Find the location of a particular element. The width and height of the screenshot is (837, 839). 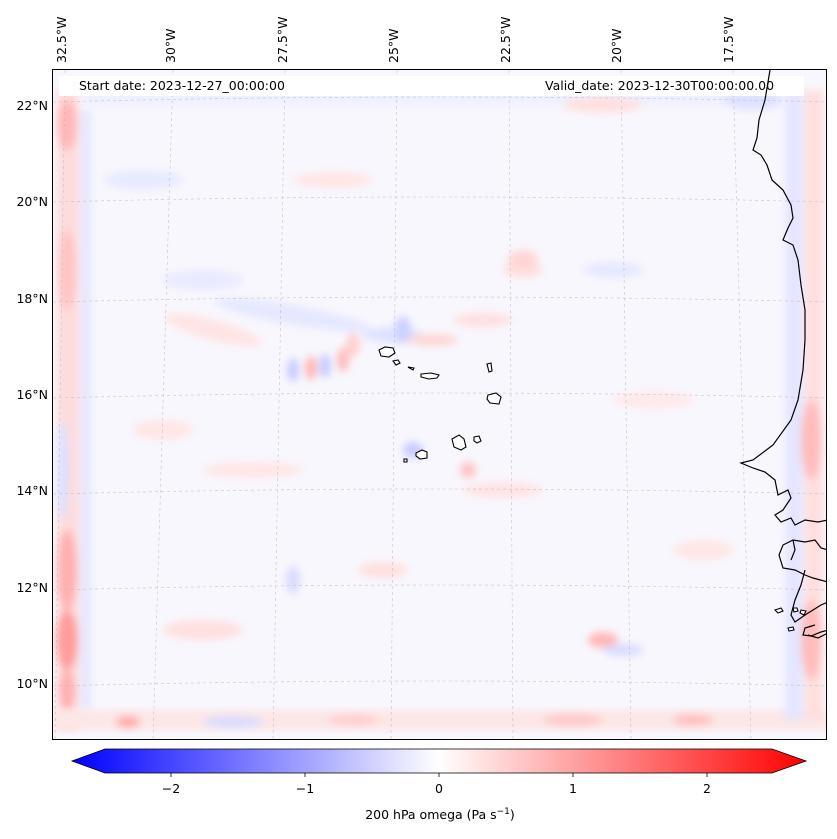

colorbar-label-text: 200 hPa omega (Pa s is located at coordinates (431, 815).